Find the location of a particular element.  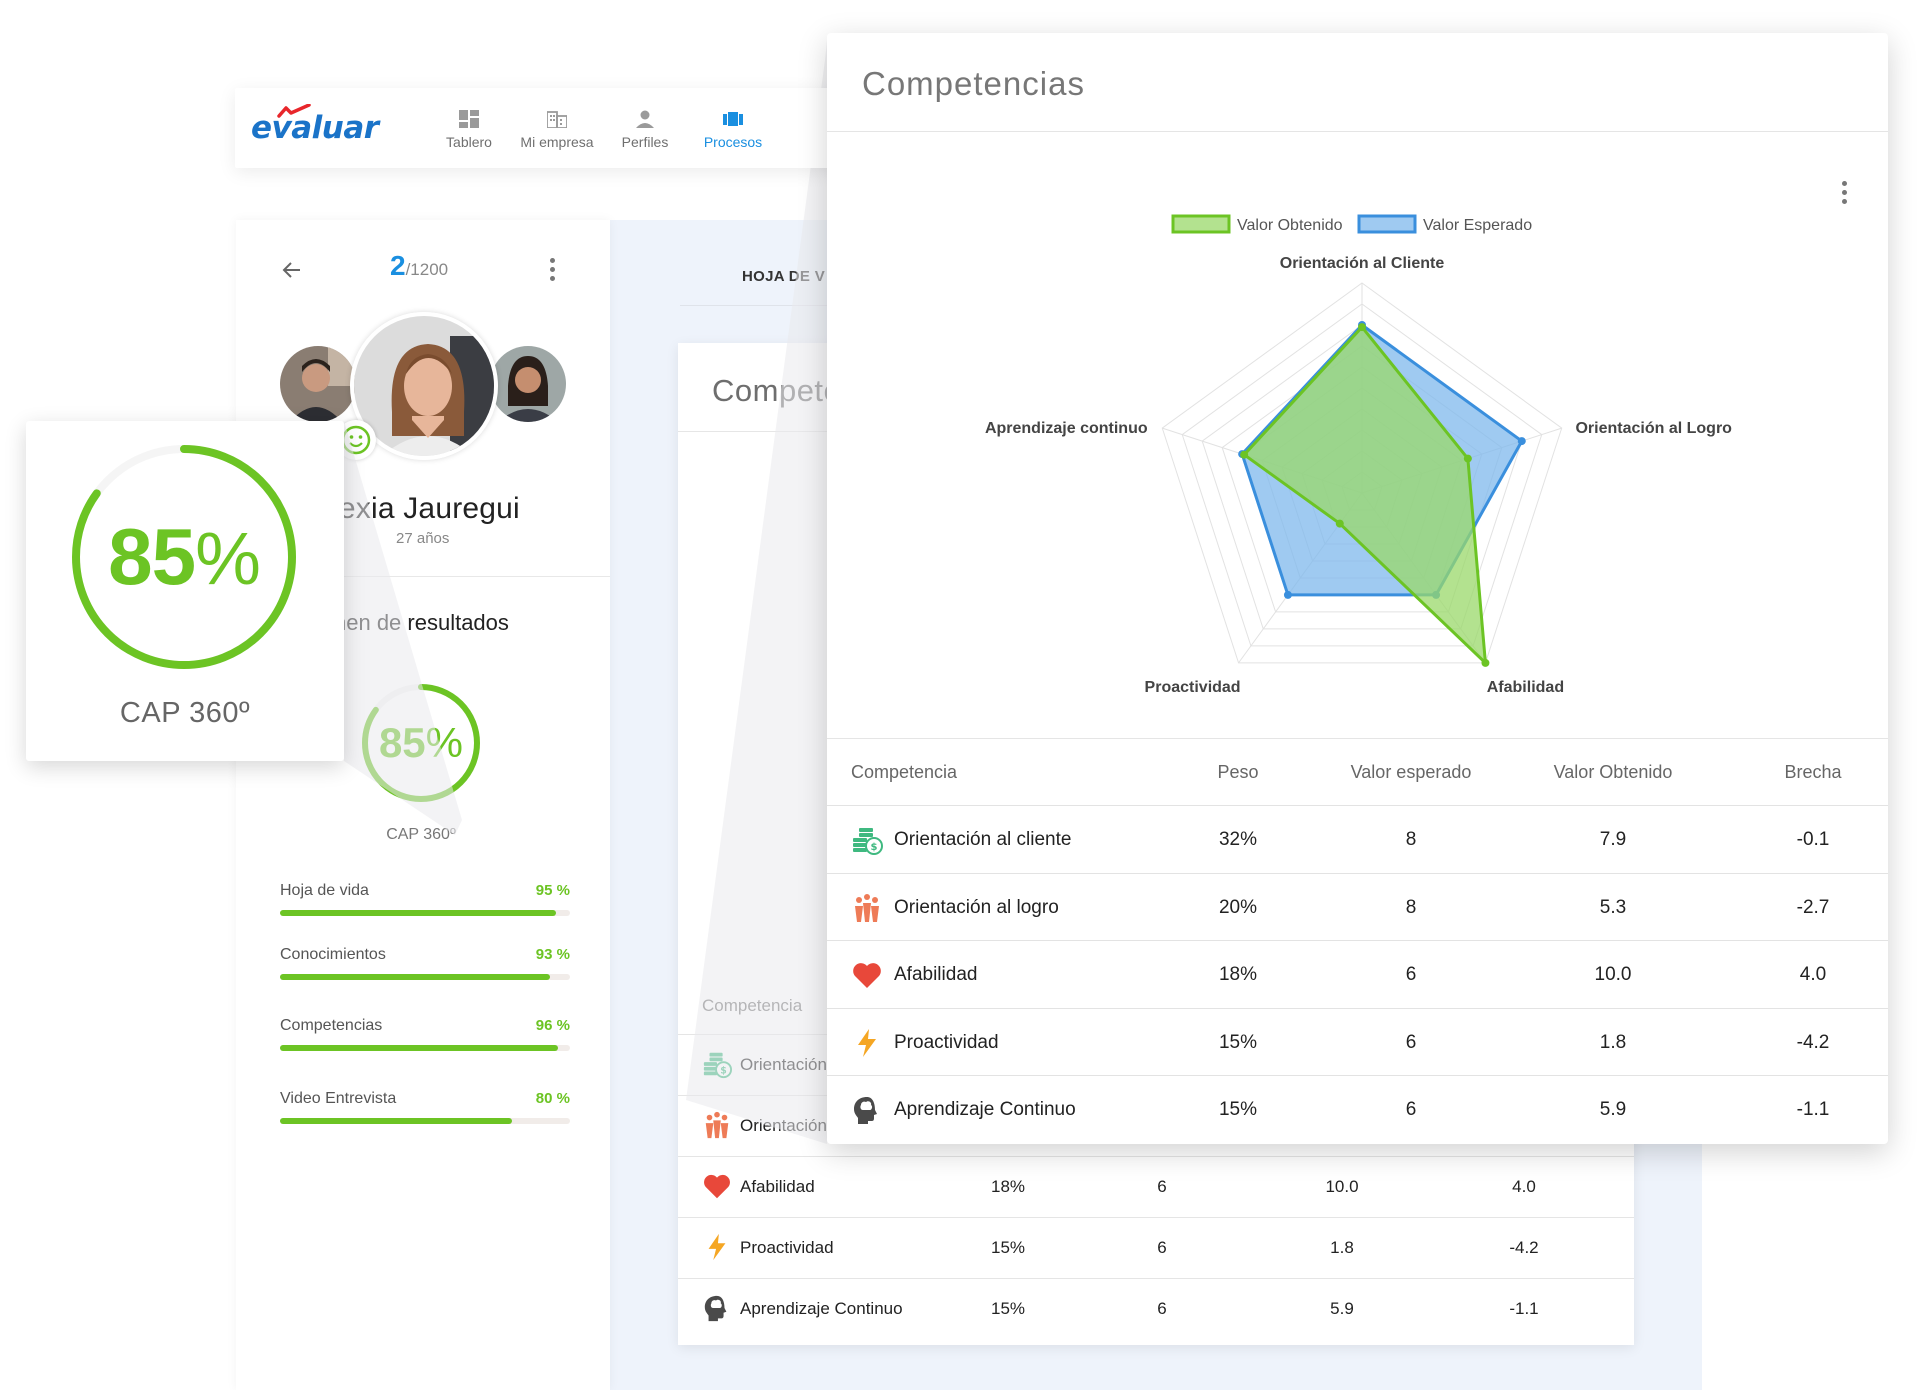

counter-total: /1200 is located at coordinates (427, 269).